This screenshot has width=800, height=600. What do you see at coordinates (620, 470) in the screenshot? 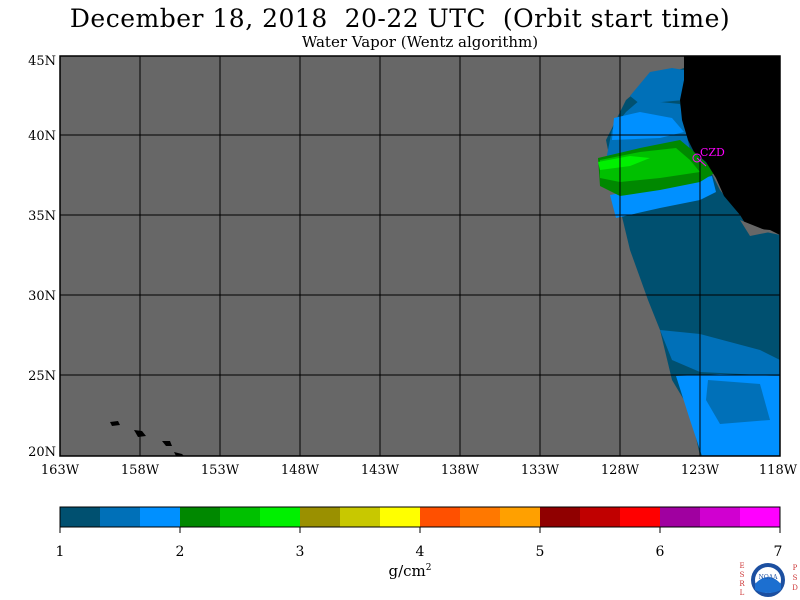
I see `lon-label: 128W` at bounding box center [620, 470].